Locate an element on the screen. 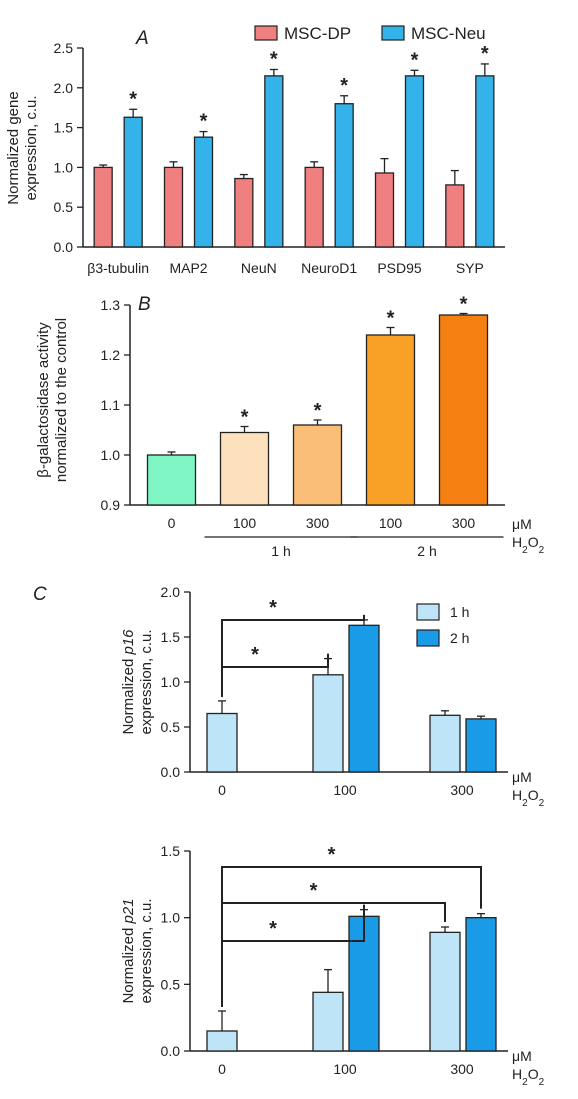 Image resolution: width=578 pixels, height=1099 pixels. x-category-label: MAP2 is located at coordinates (188, 268).